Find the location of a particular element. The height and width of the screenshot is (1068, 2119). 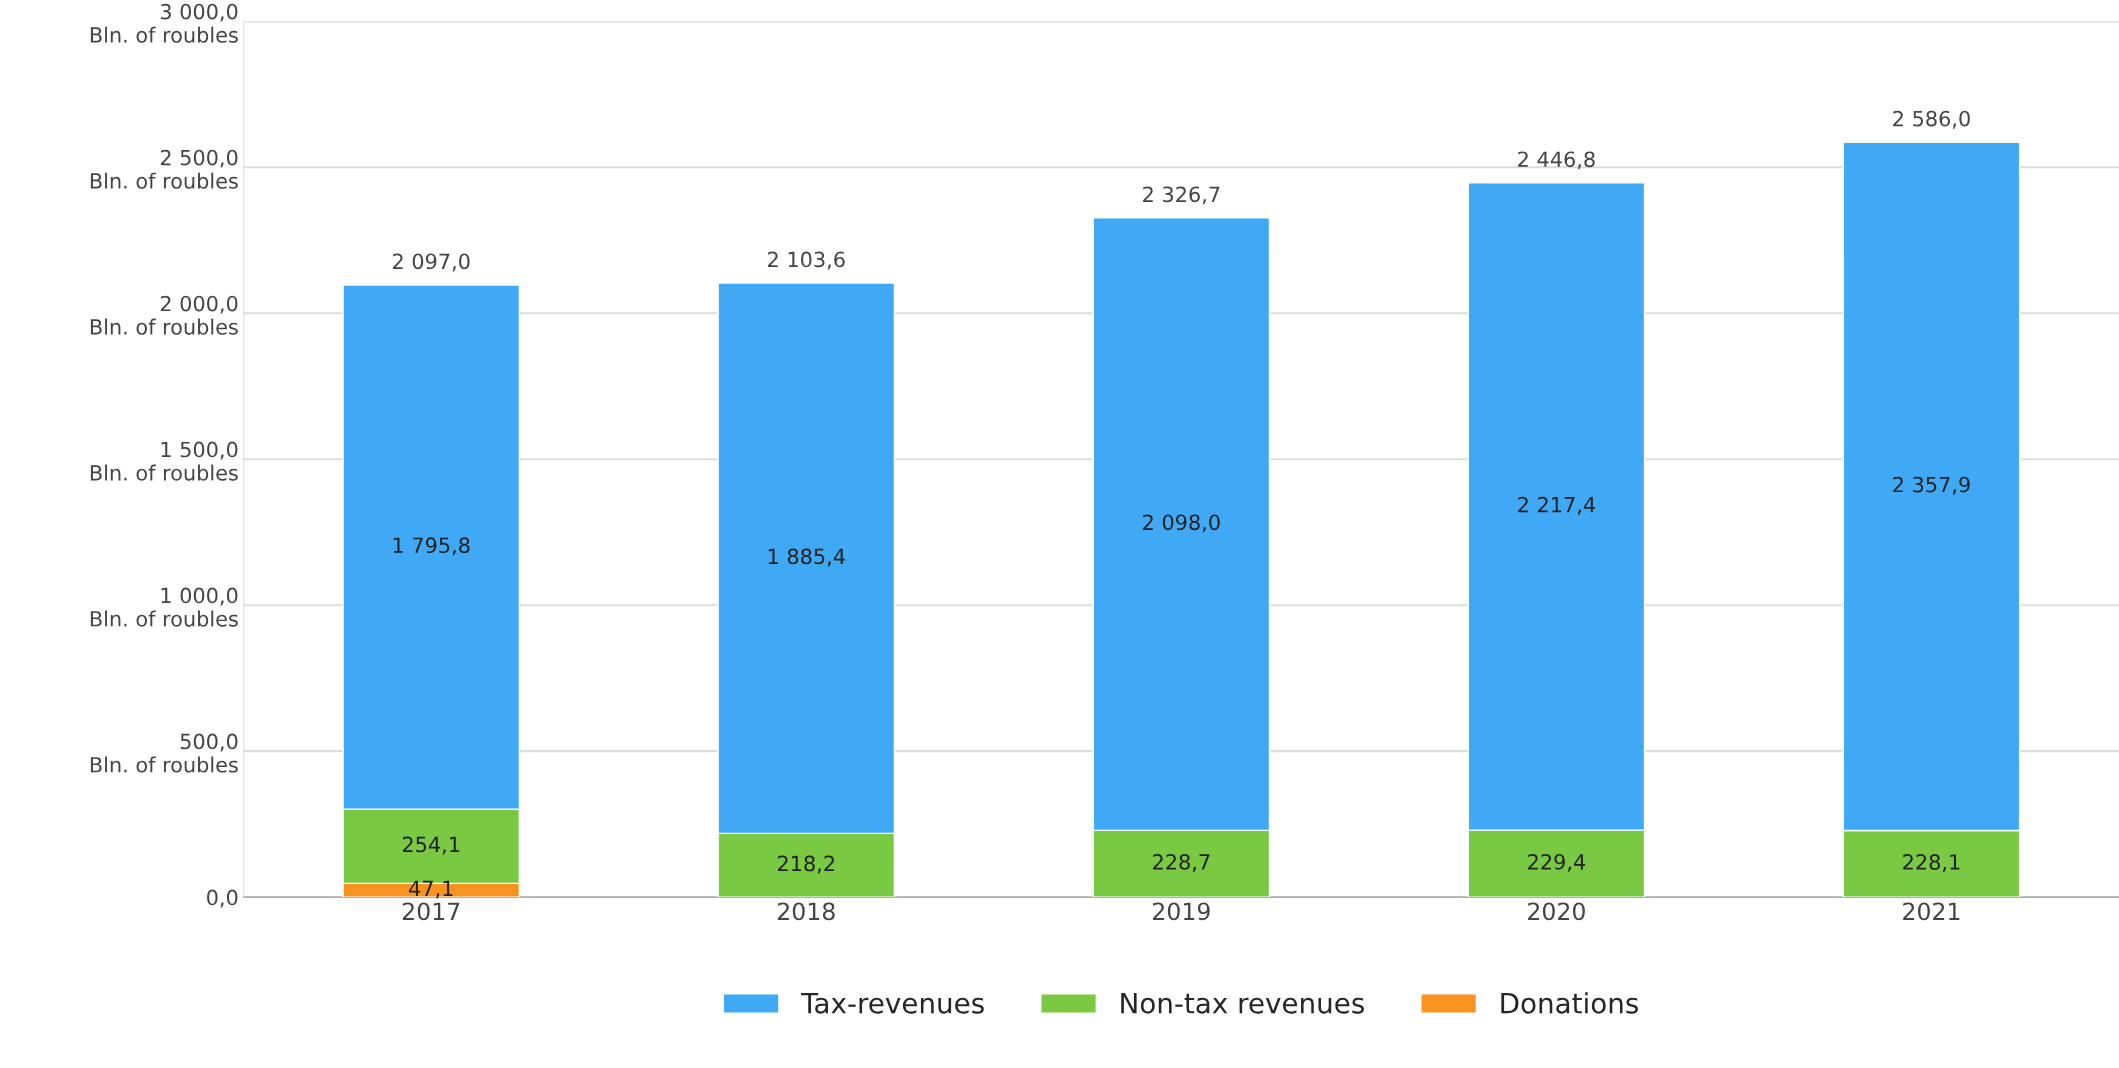

total-label: 2 446,8 is located at coordinates (1556, 160).